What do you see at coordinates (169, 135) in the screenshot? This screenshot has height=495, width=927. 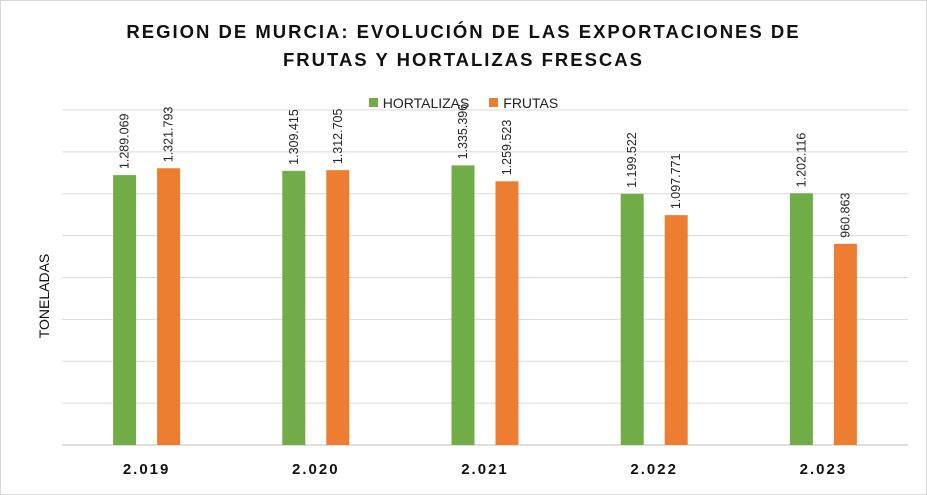 I see `data-label-frutas-0: 1.321.793` at bounding box center [169, 135].